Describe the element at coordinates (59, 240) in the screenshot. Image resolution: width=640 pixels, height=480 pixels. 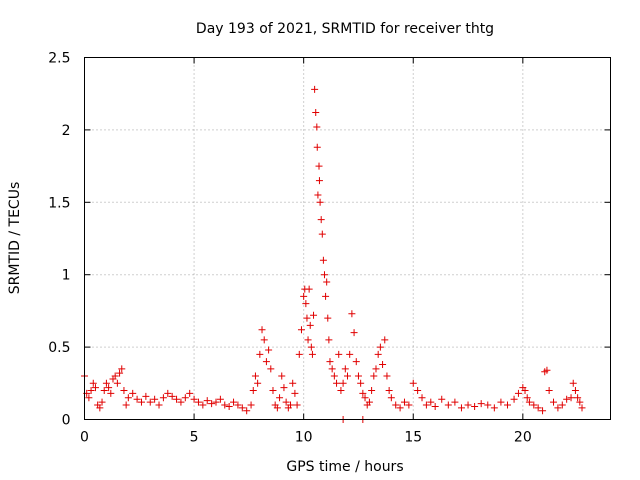
I see `y-tick-labels: 0 0.5 1 1.5 2 2.5` at that location.